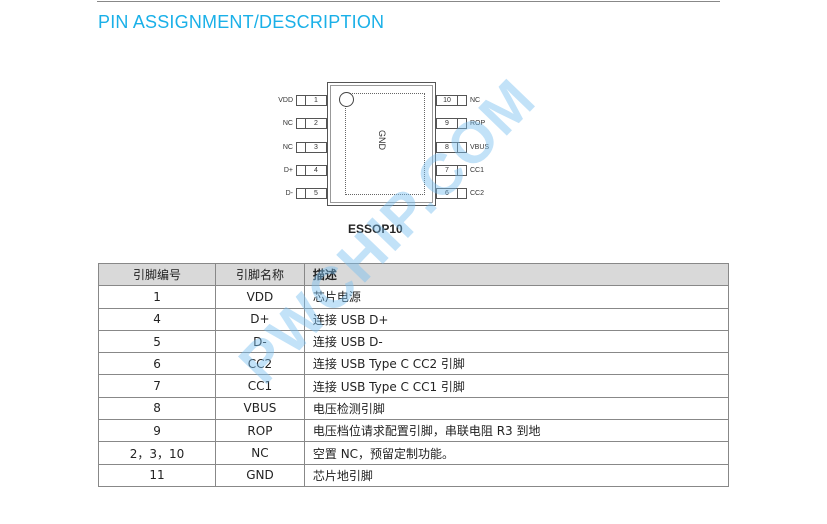  Describe the element at coordinates (516, 408) in the screenshot. I see `table-cell: 电压检测引脚` at that location.